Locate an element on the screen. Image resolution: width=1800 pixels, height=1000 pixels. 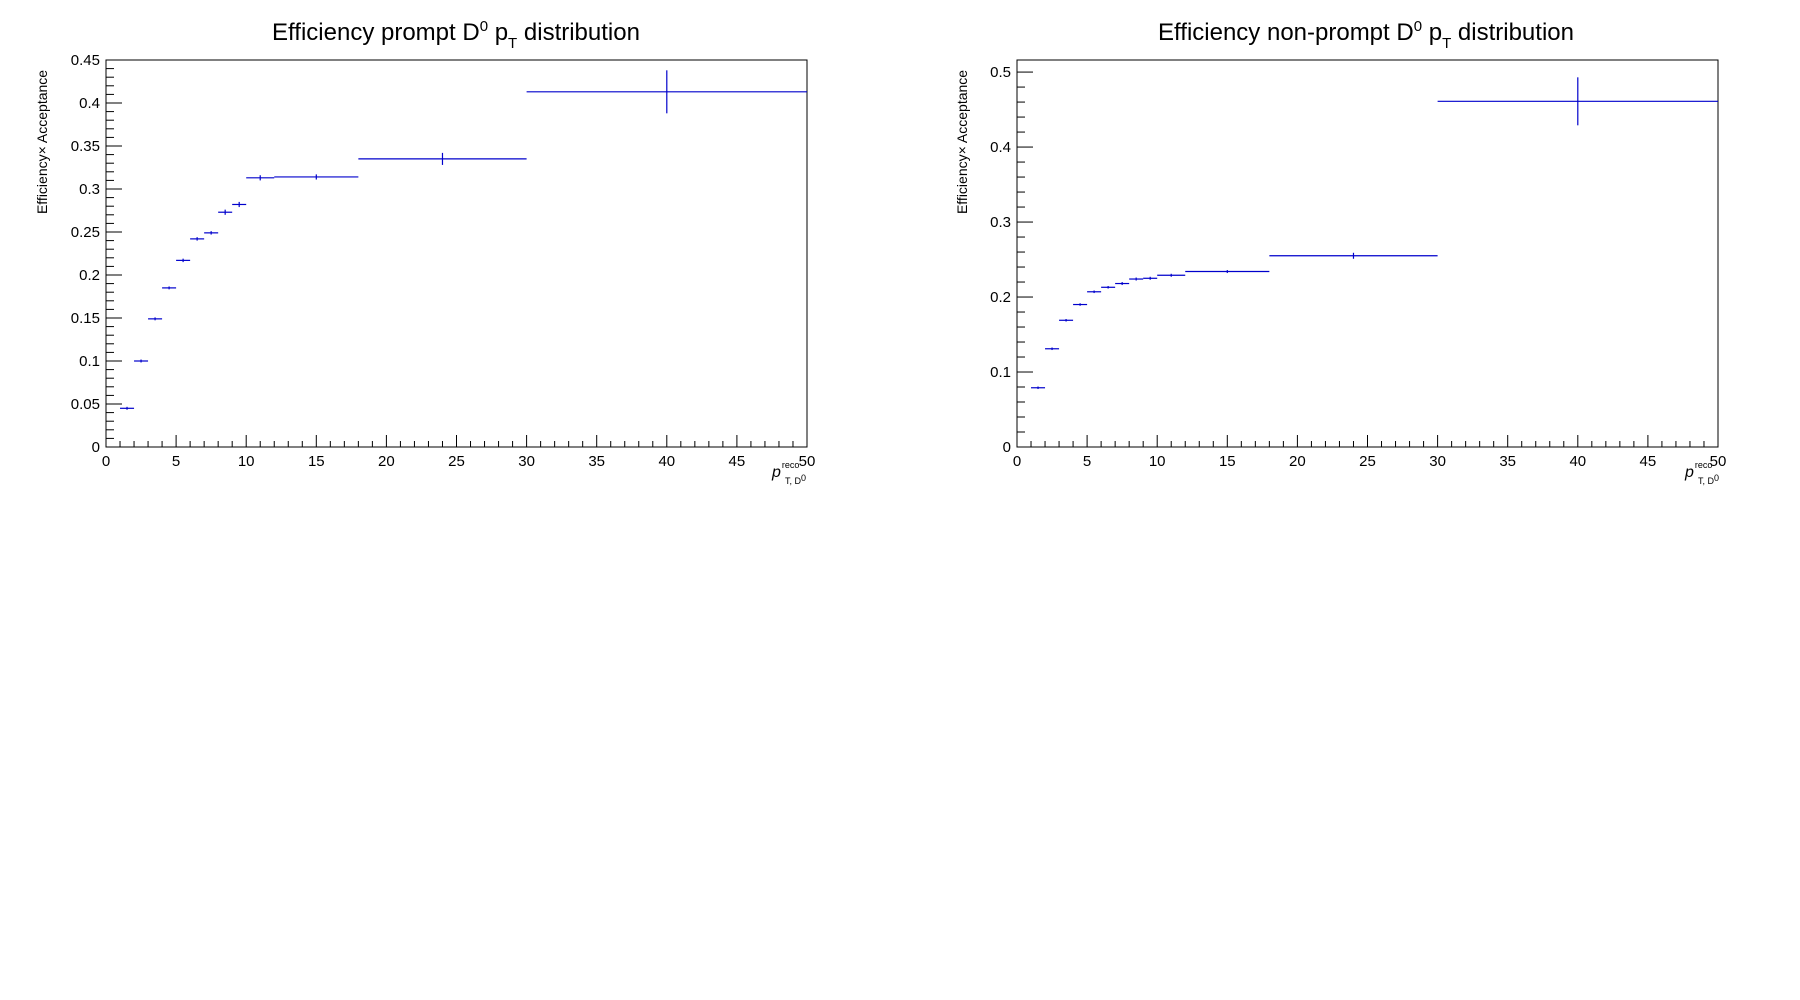
y-tick-labels: 0 0.05 0.1 0.15 0.2 0.25 0.3 0.35 0.4 0.45 is located at coordinates (85, 254).